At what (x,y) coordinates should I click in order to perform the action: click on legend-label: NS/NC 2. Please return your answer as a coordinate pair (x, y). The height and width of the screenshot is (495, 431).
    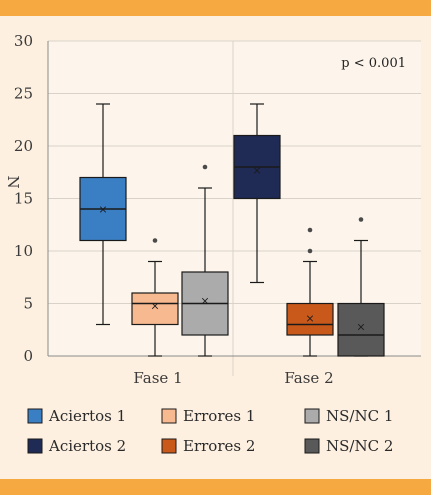
    Looking at the image, I should click on (359, 446).